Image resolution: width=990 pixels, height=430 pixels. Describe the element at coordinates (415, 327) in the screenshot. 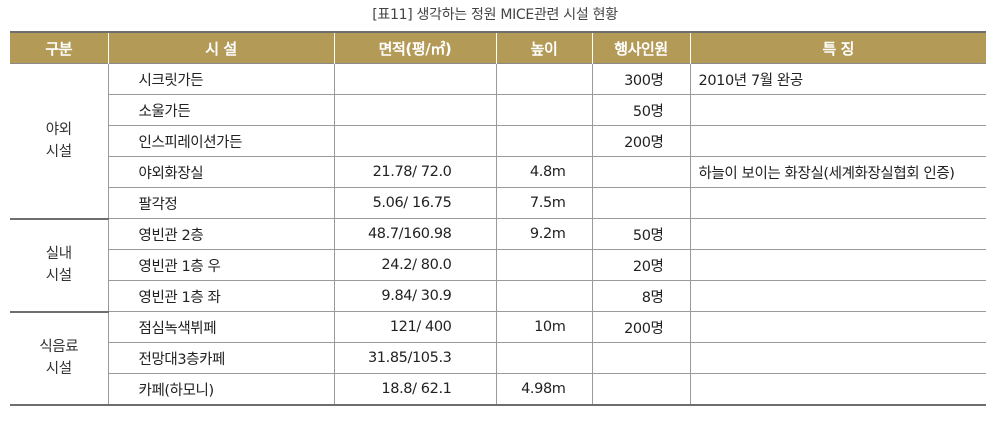

I see `area-cell: 121/ 400` at that location.